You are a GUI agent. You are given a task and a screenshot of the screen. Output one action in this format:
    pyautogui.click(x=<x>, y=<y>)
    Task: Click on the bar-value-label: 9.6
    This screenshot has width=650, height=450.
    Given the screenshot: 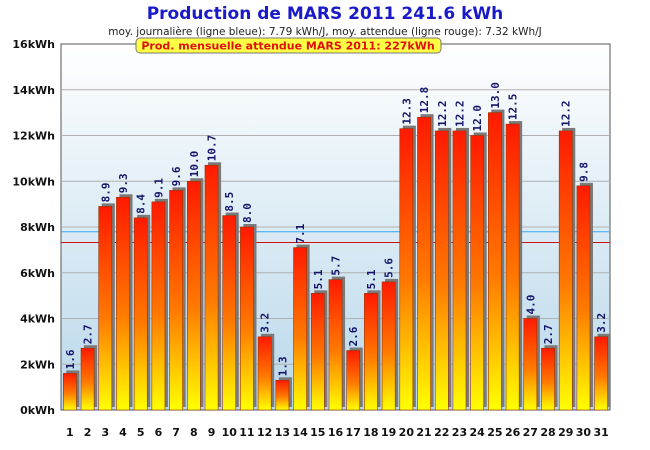 What is the action you would take?
    pyautogui.click(x=176, y=176)
    